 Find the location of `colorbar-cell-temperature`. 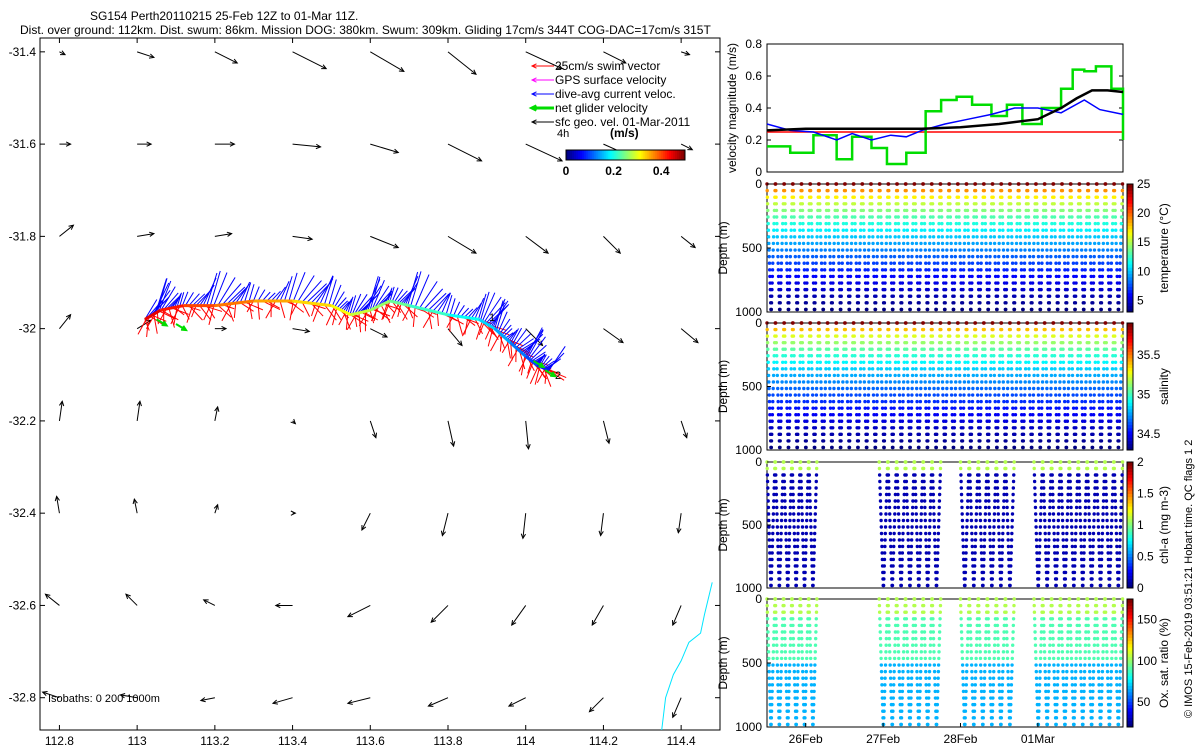

colorbar-cell-temperature is located at coordinates (1130, 208).